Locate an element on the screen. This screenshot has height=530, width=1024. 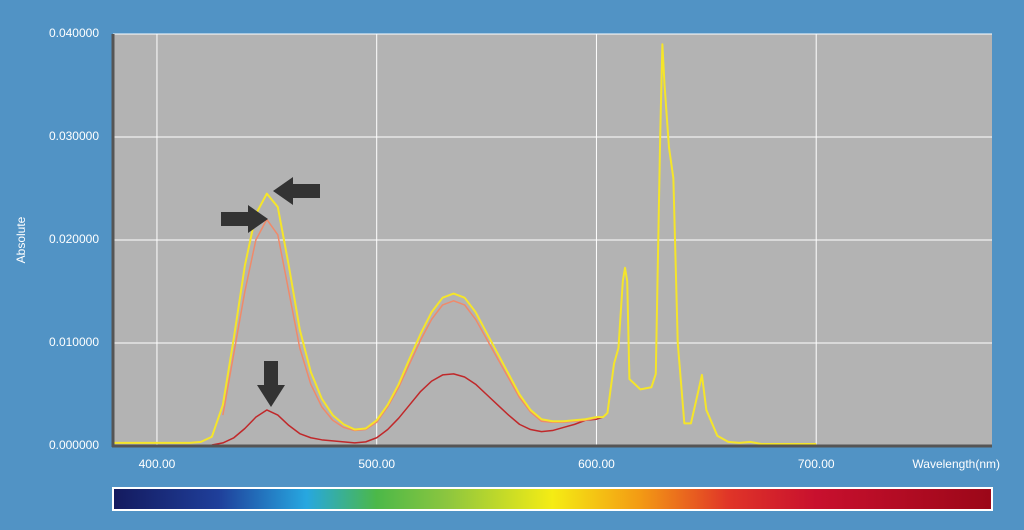
y-tick-label: 0.040000 is located at coordinates (74, 33).